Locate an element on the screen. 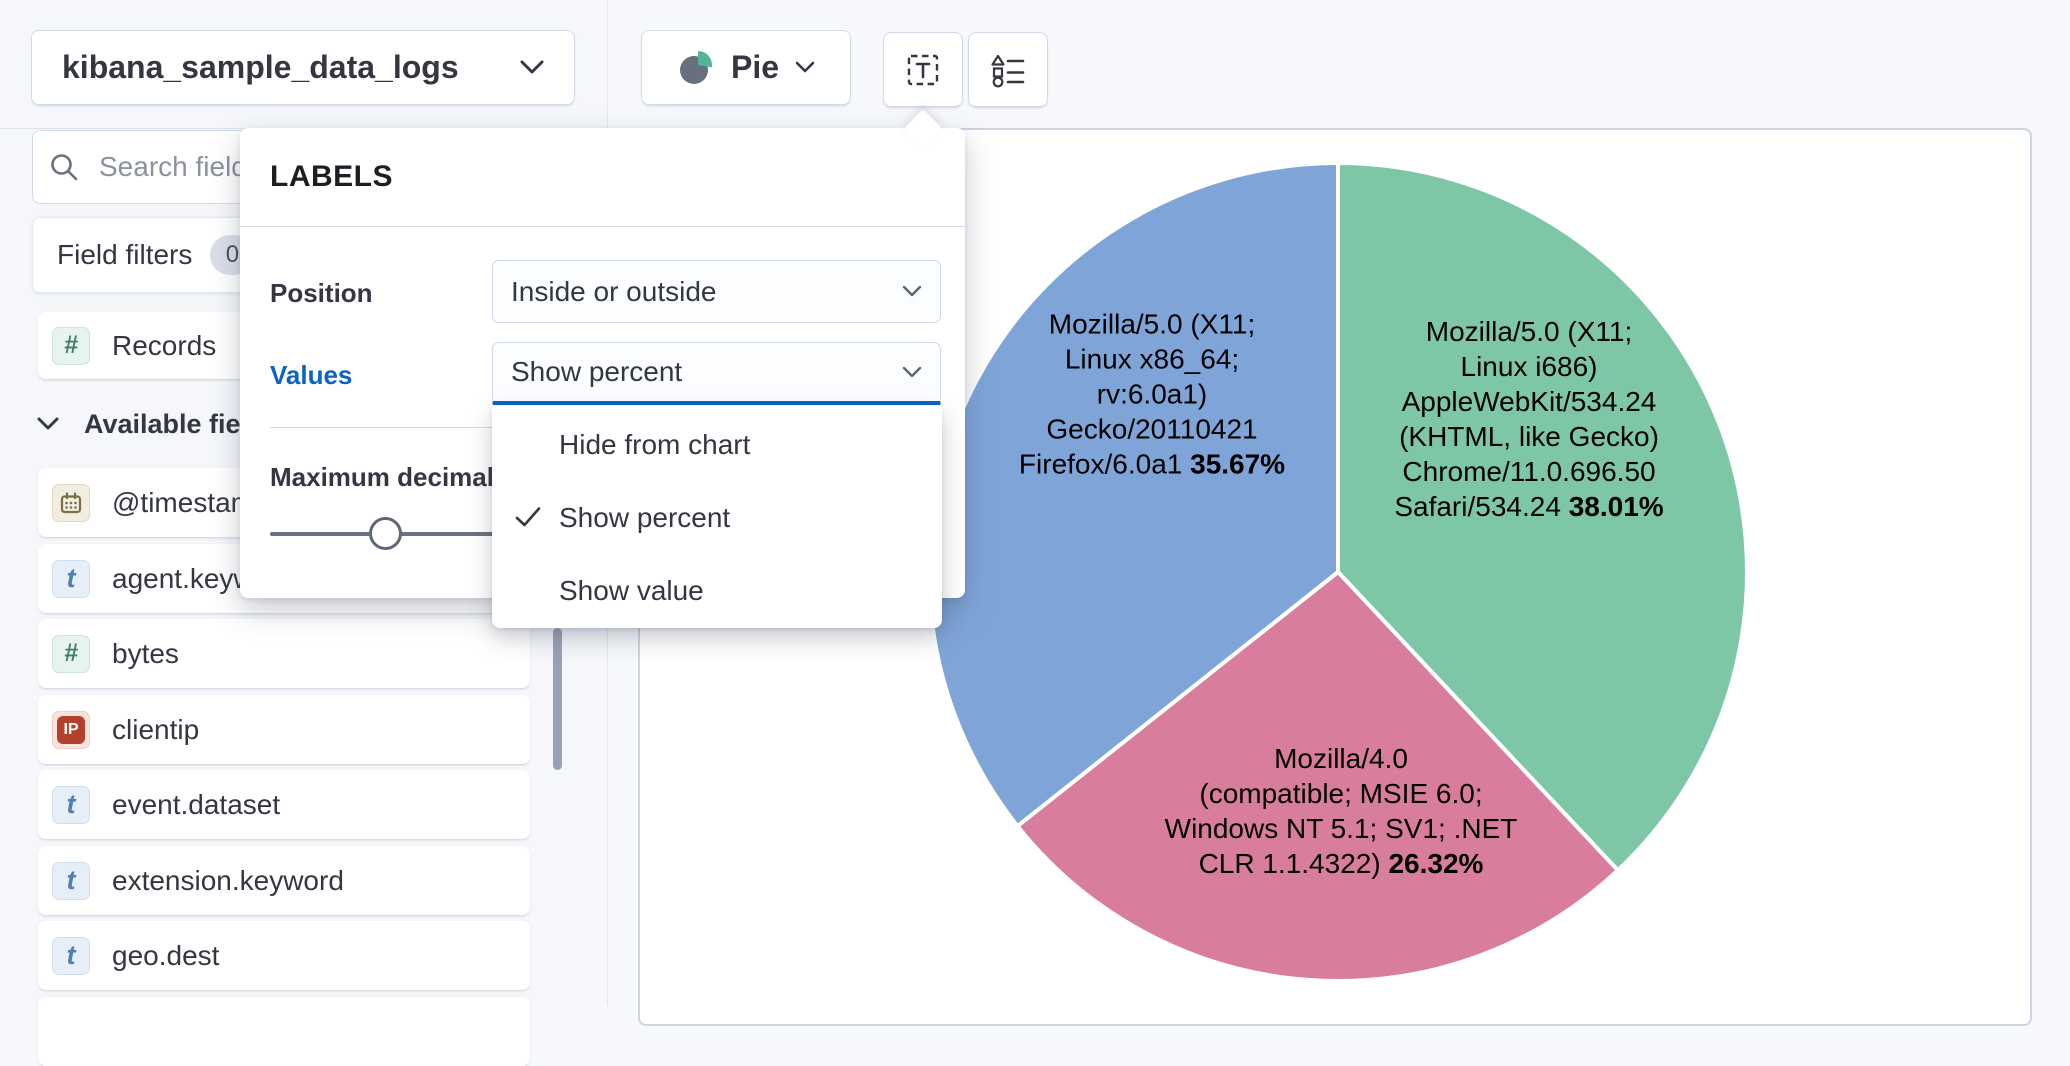  position-select-value: Inside or outside is located at coordinates (614, 291).